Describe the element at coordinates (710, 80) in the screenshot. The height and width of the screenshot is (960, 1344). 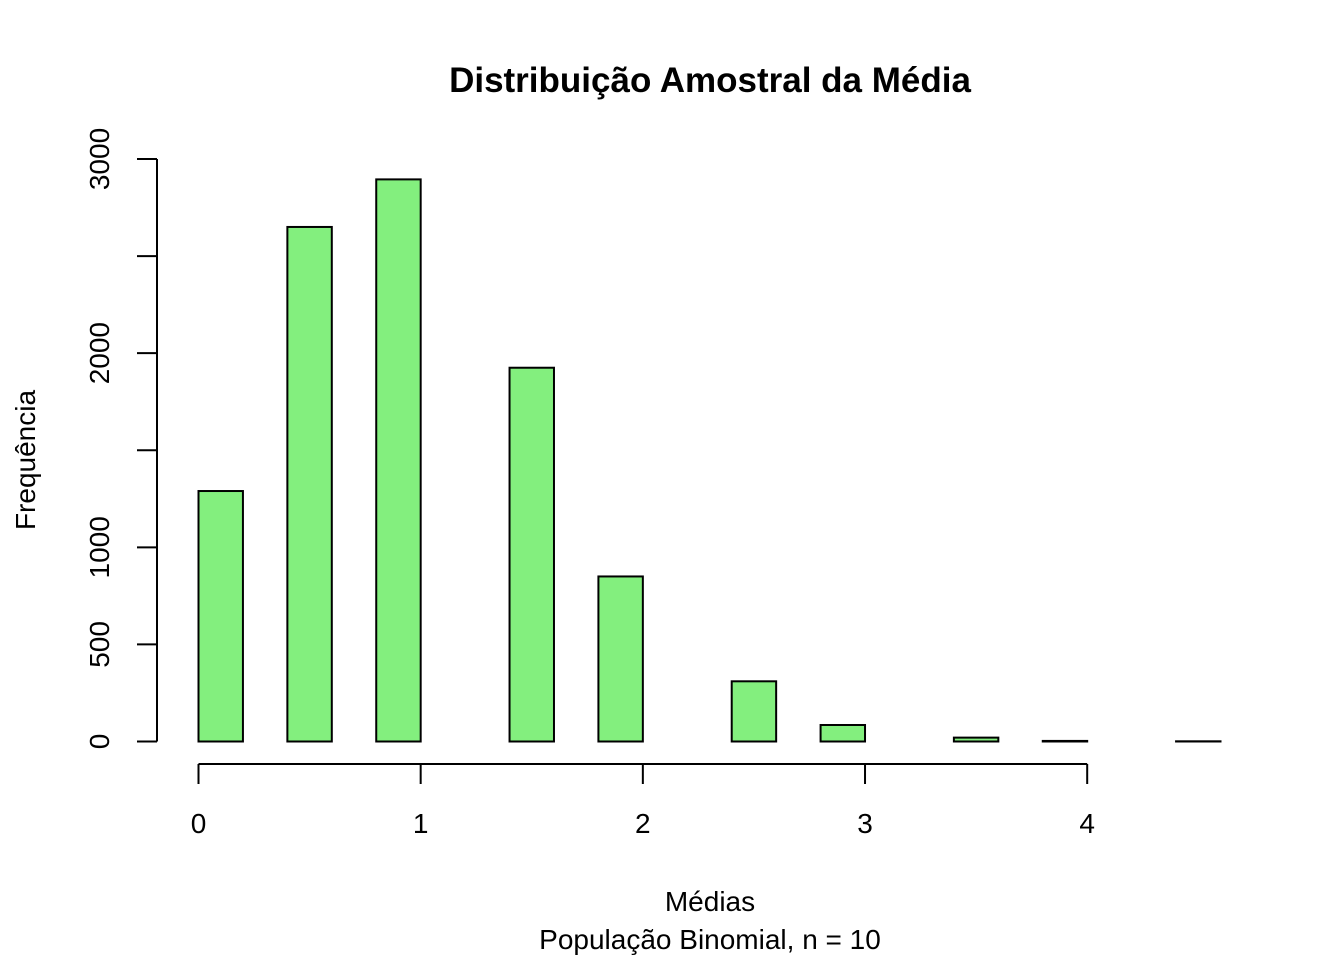
I see `chart-title: Distribuição Amostral da Média` at that location.